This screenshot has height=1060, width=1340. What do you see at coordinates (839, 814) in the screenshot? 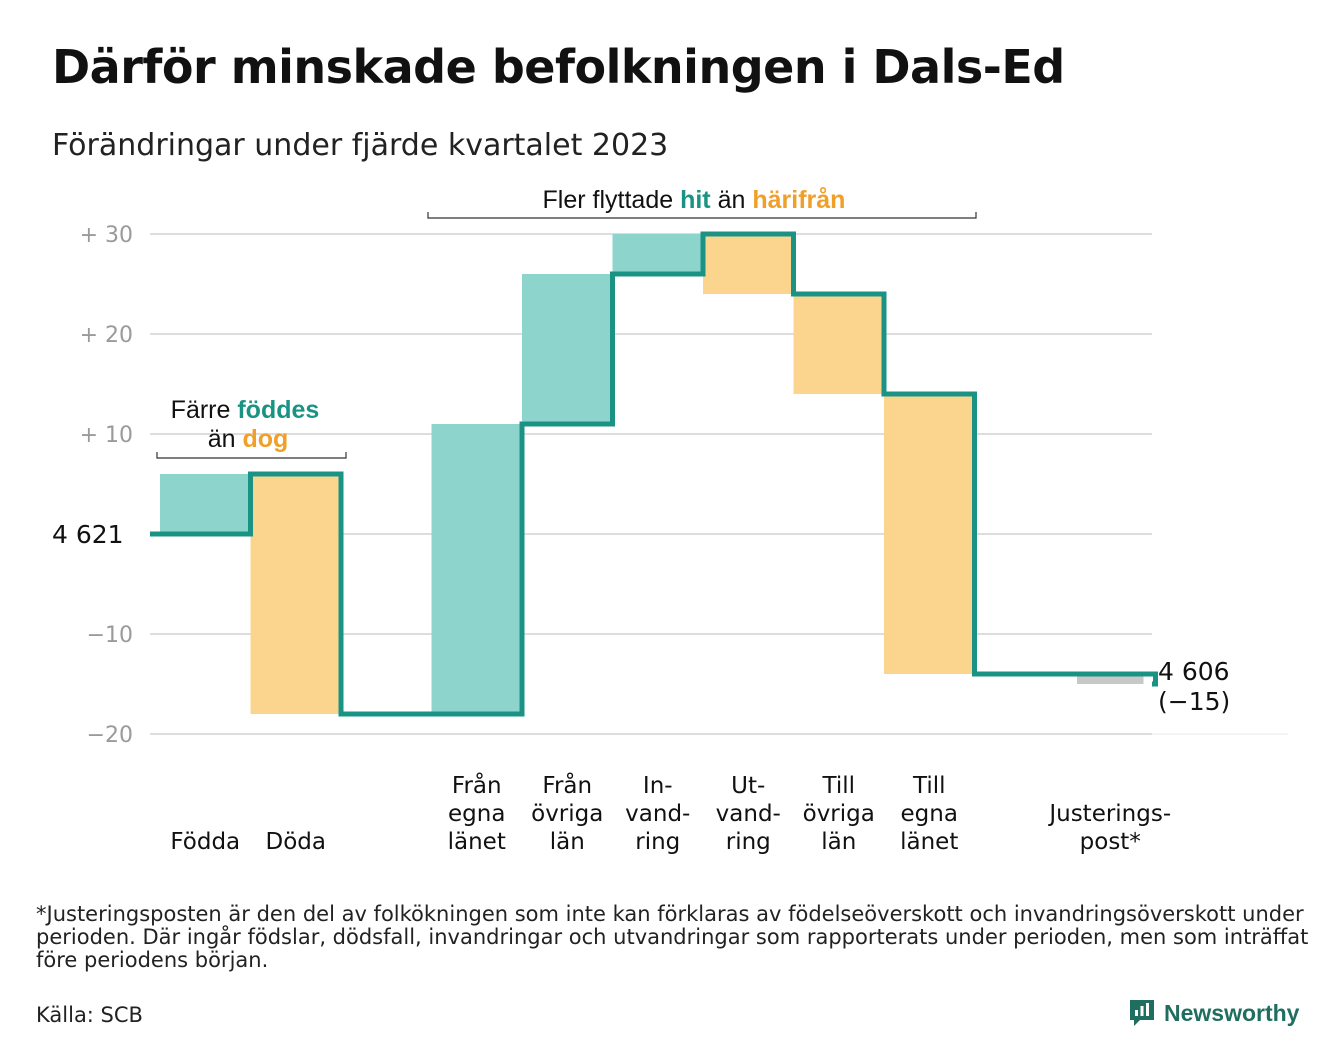
I see `x-tick-label: Till övriga län` at bounding box center [839, 814].